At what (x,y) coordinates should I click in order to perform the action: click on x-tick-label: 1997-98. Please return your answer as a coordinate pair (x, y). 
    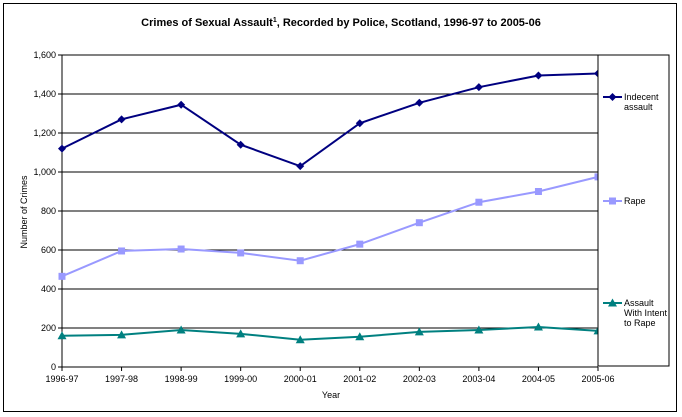
    Looking at the image, I should click on (121, 379).